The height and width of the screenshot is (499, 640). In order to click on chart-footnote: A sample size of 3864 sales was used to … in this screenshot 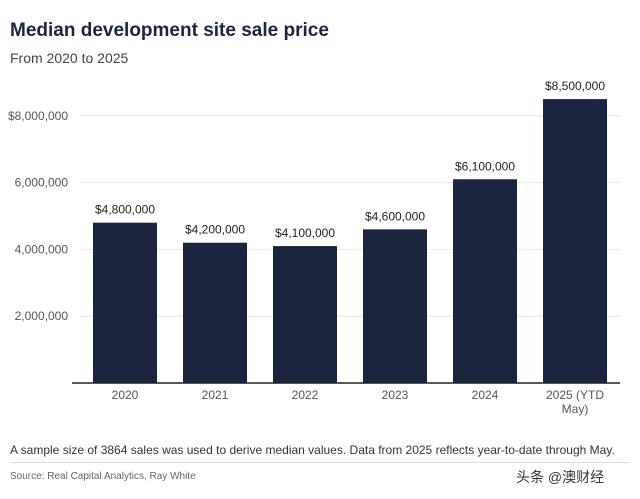, I will do `click(312, 450)`.